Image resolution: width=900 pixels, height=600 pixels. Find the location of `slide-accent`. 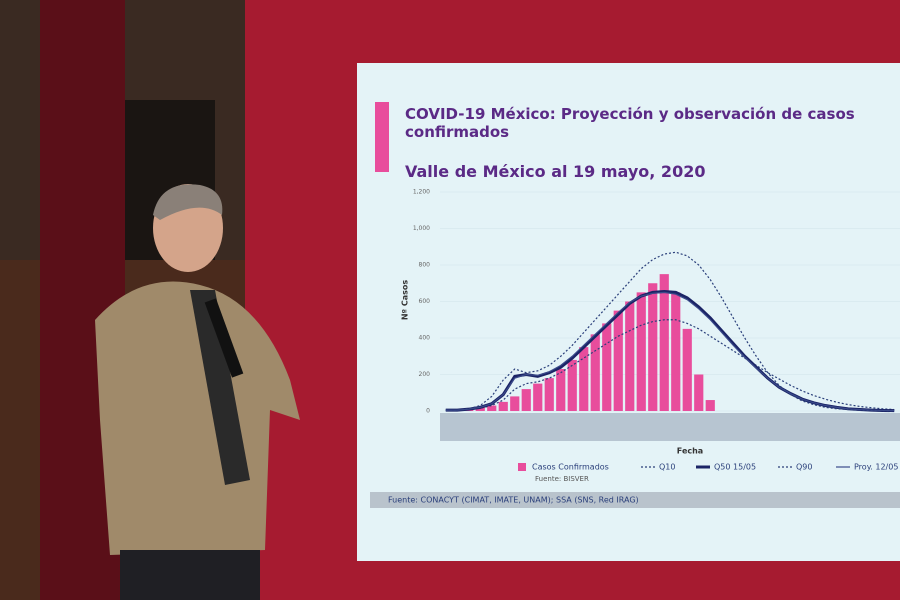

slide-accent is located at coordinates (382, 137).